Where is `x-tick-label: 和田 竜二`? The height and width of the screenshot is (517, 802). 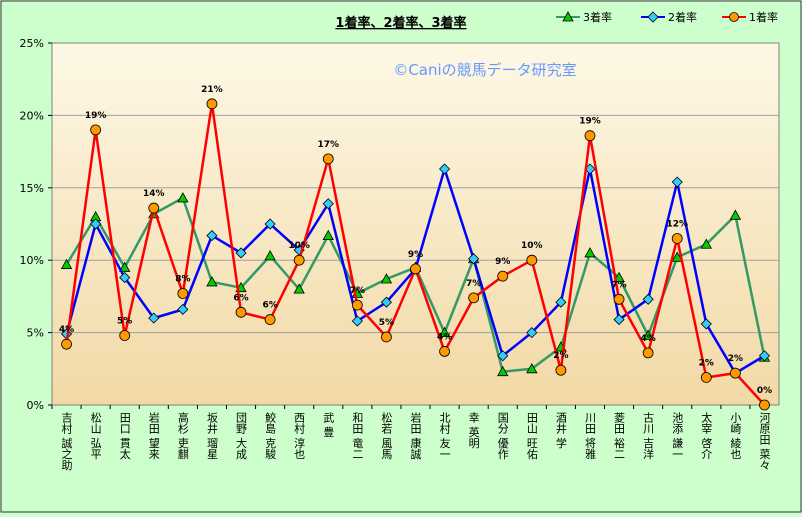 x-tick-label: 和田 竜二 is located at coordinates (357, 436).